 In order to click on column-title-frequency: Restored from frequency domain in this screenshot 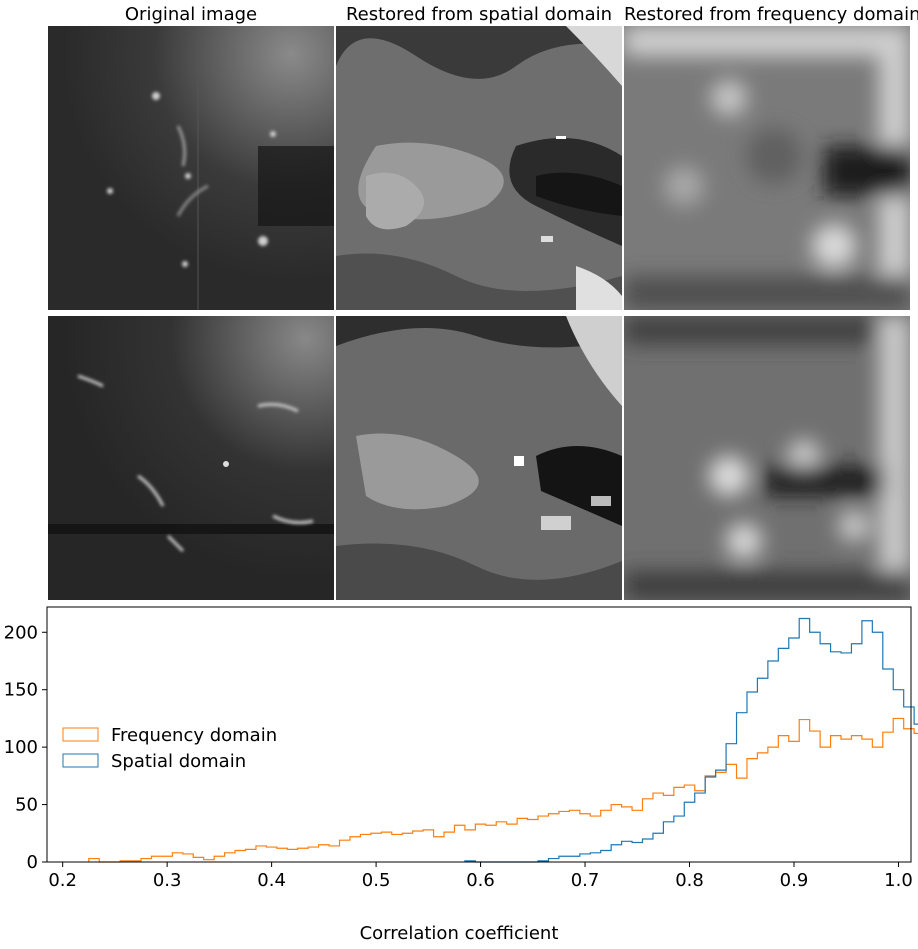, I will do `click(771, 14)`.